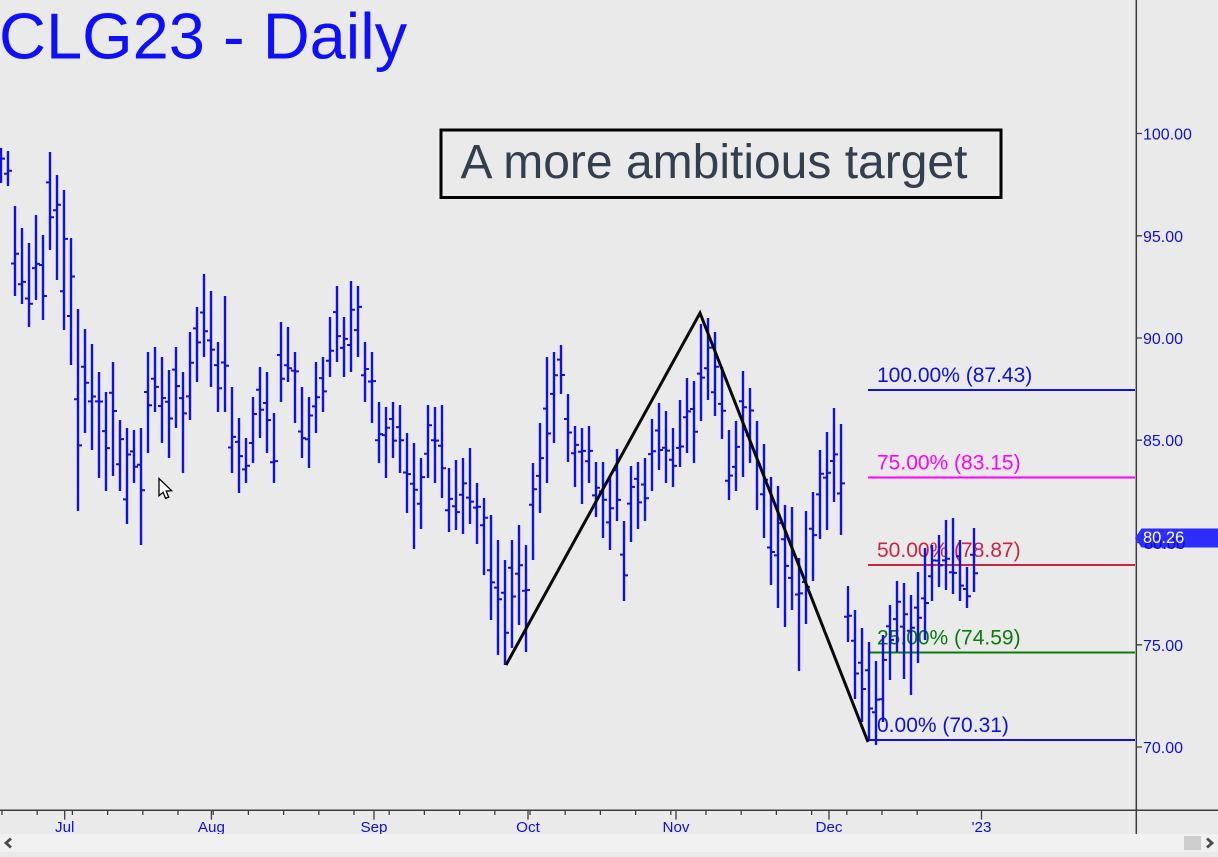 Image resolution: width=1218 pixels, height=857 pixels. What do you see at coordinates (1163, 441) in the screenshot?
I see `svg-text: 85.00` at bounding box center [1163, 441].